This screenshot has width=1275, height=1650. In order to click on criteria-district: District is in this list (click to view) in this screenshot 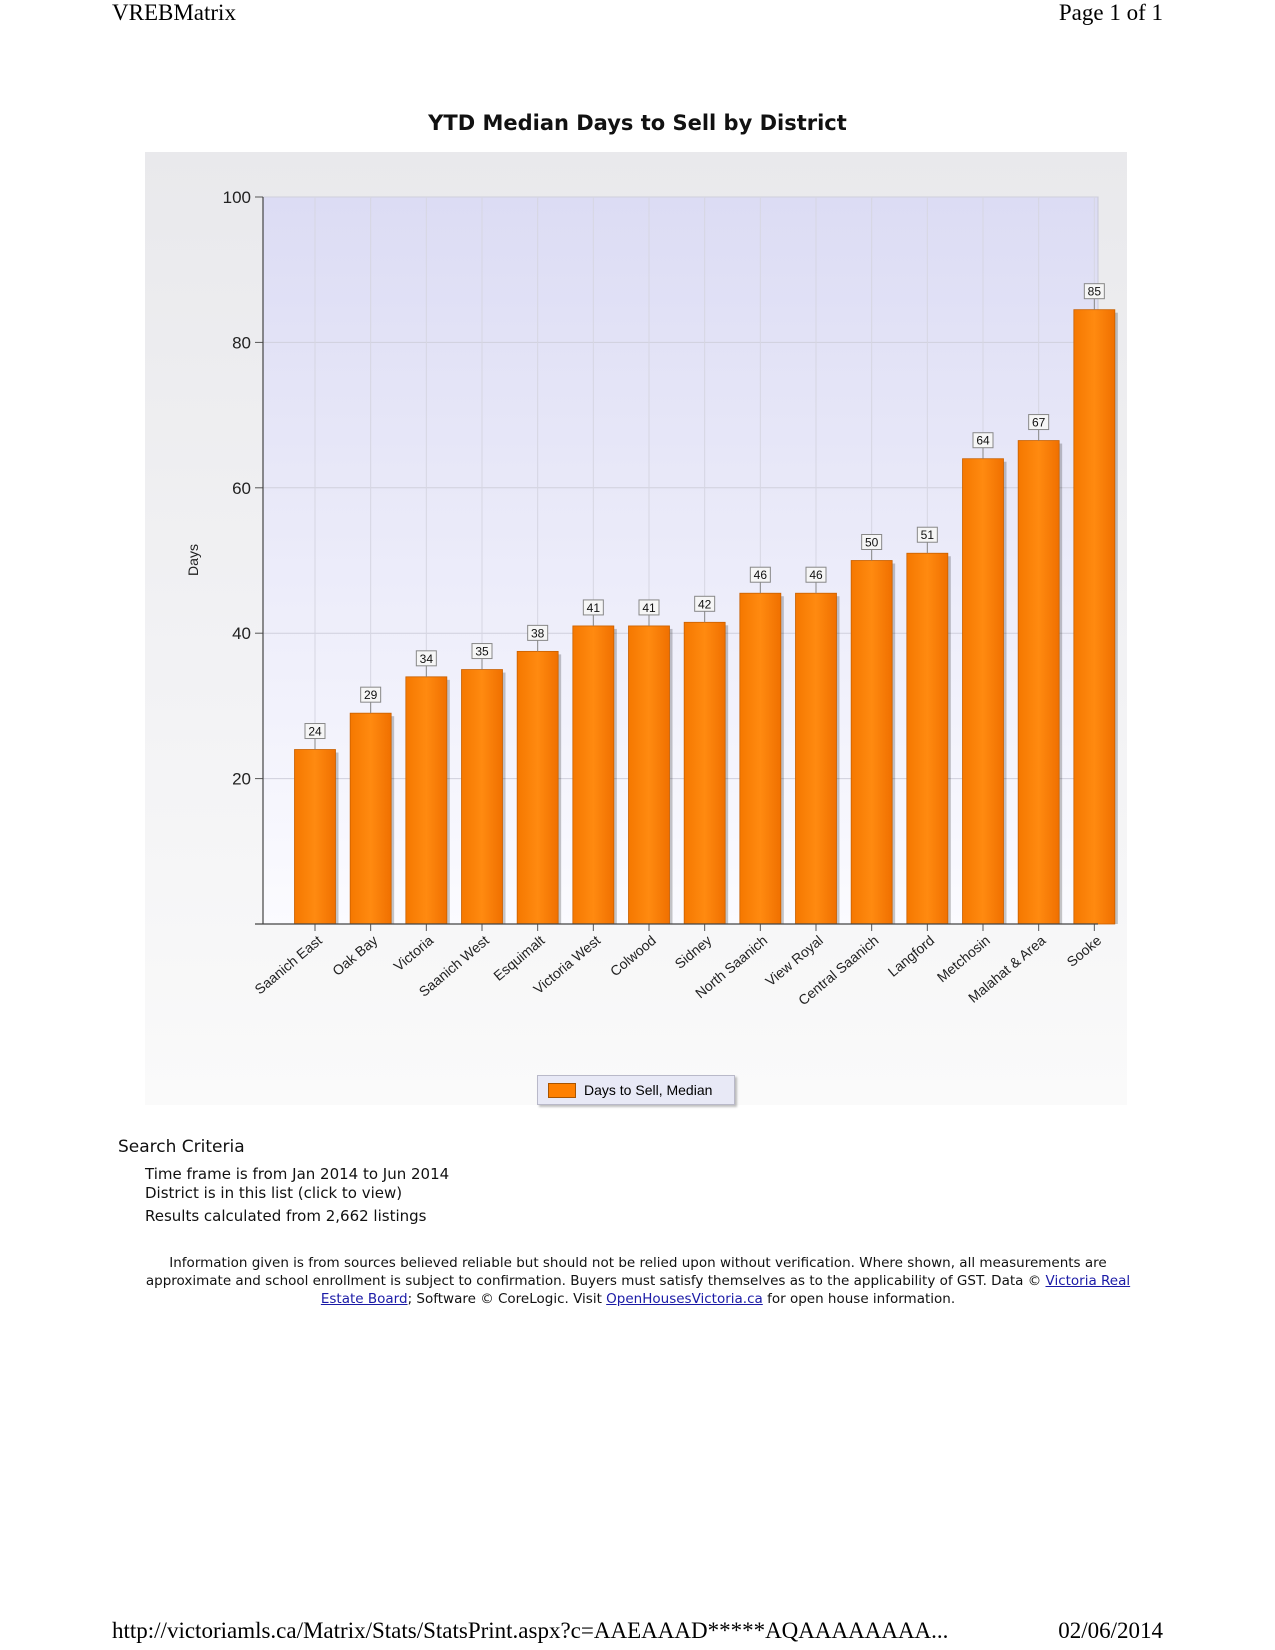, I will do `click(274, 1193)`.